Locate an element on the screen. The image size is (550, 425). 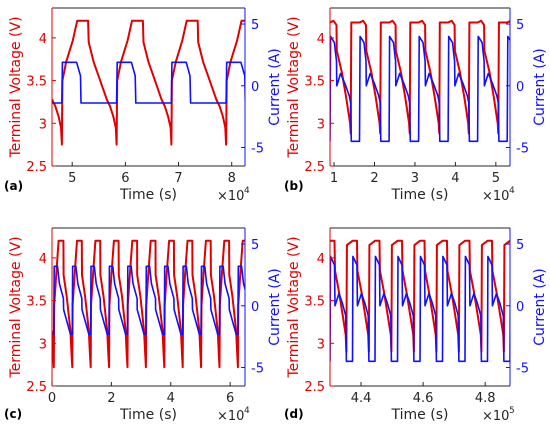
panel-label: (c) is located at coordinates (13, 414).